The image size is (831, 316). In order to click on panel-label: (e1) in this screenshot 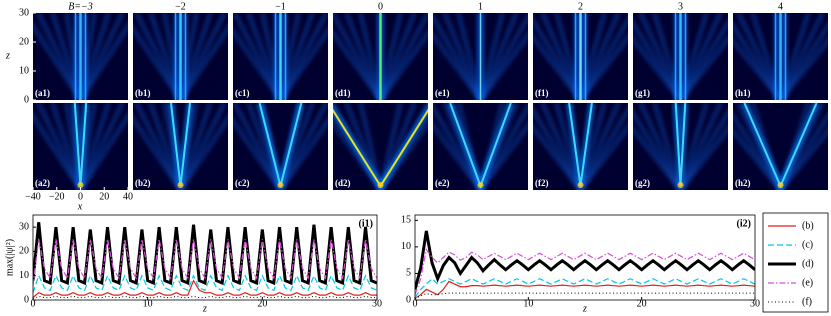, I will do `click(442, 93)`.